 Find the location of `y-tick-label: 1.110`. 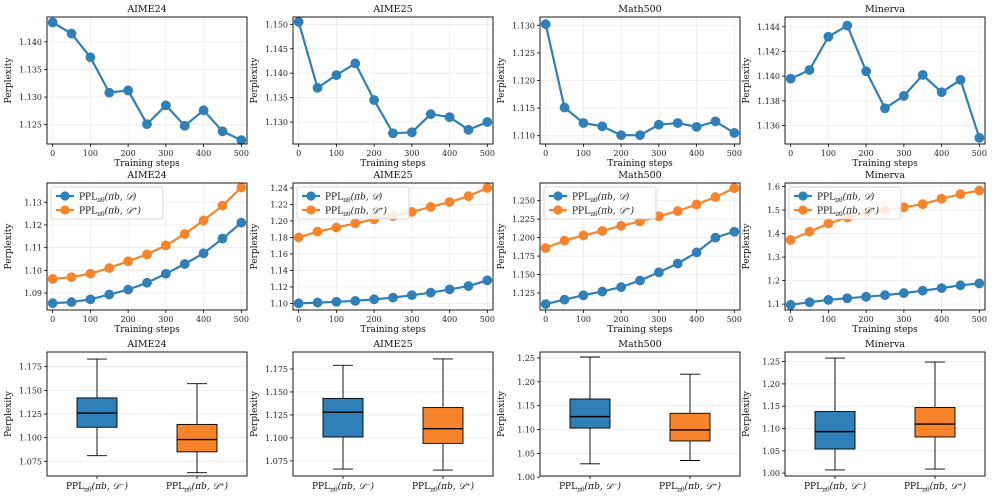

y-tick-label: 1.110 is located at coordinates (523, 136).